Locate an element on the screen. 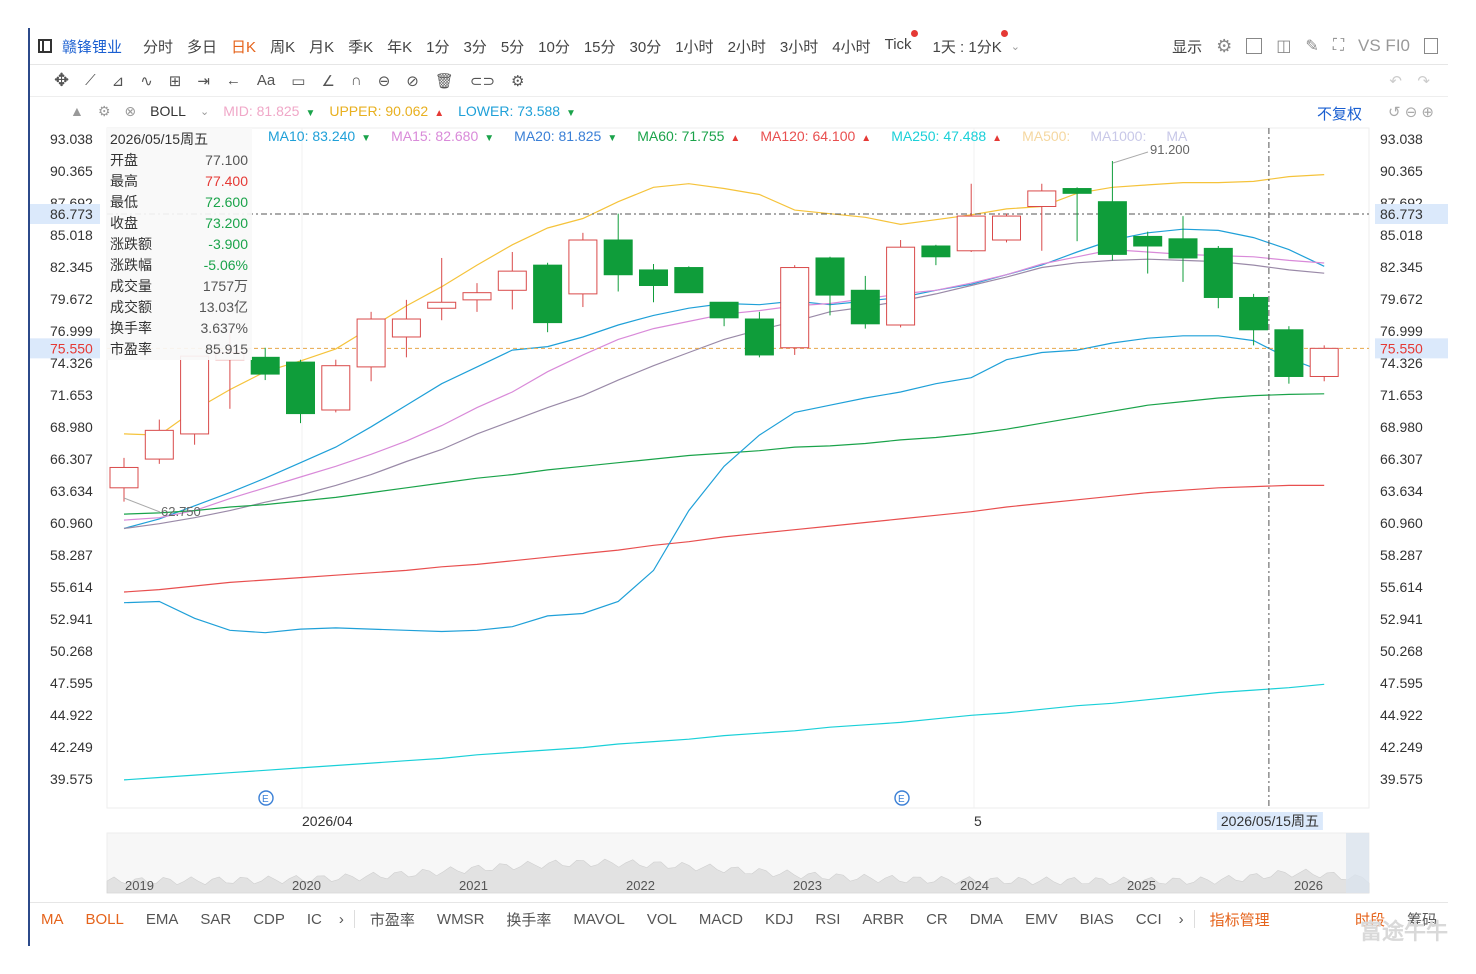 The height and width of the screenshot is (974, 1476). timeframe-16: 4小时 is located at coordinates (851, 47).